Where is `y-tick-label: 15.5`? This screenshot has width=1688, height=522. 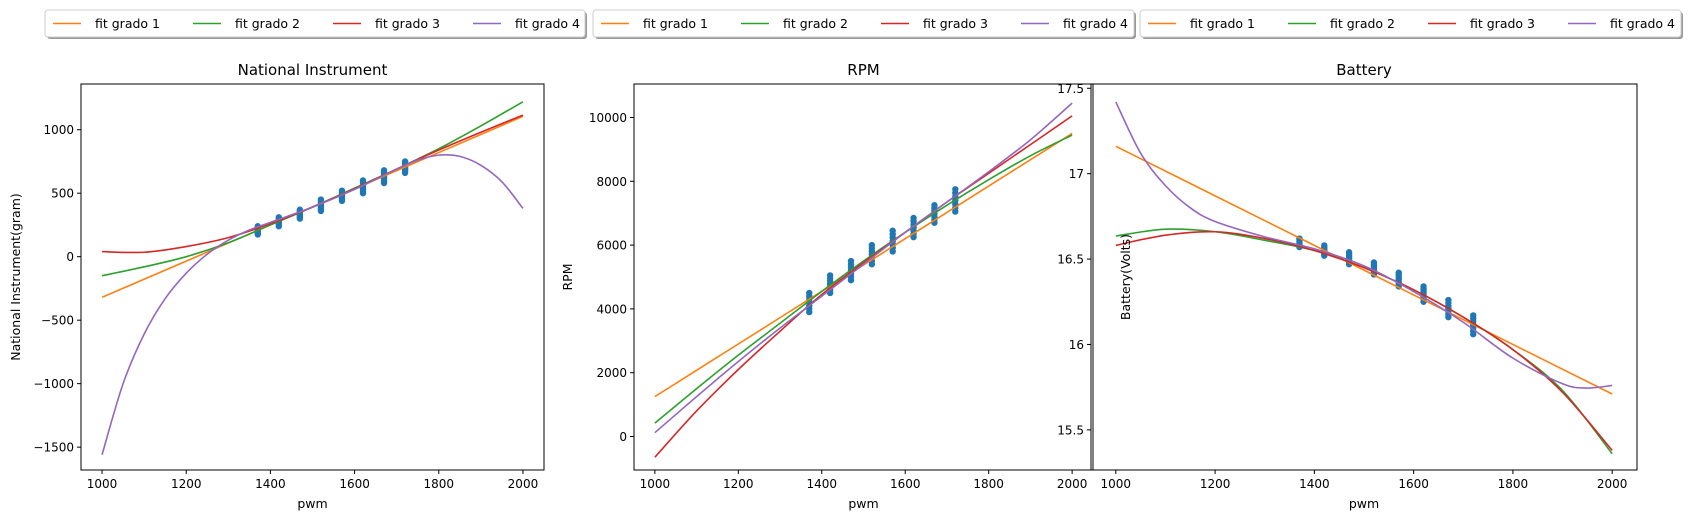
y-tick-label: 15.5 is located at coordinates (1070, 430).